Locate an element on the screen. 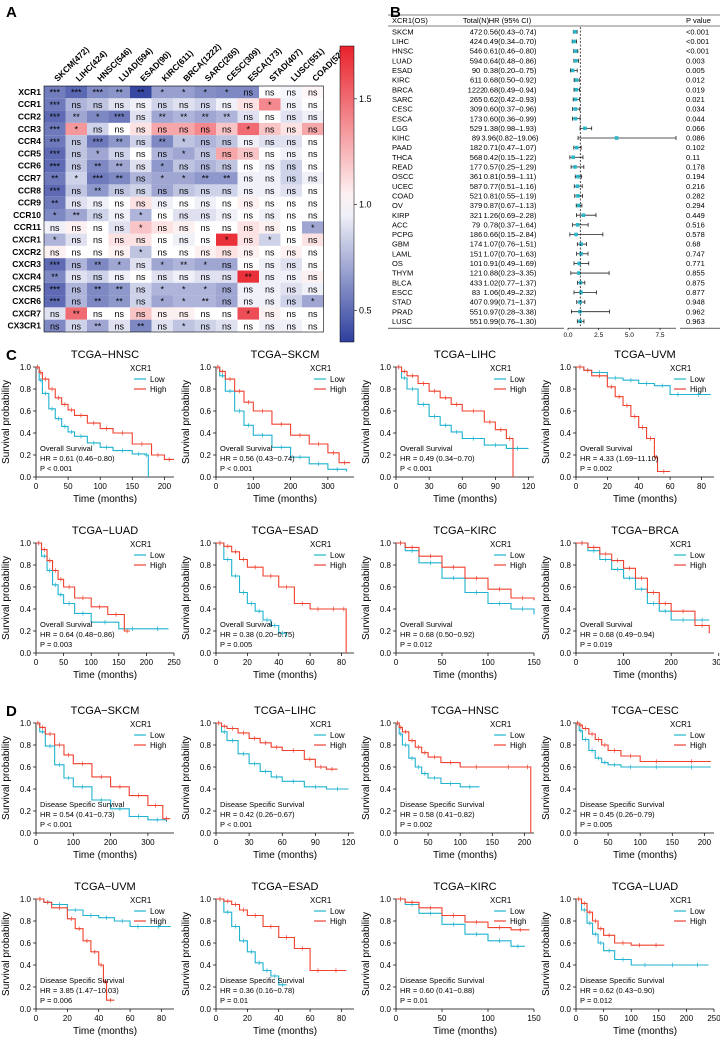 The height and width of the screenshot is (1061, 720). hr-ci: 0.81(0.59–1.11) is located at coordinates (510, 176).